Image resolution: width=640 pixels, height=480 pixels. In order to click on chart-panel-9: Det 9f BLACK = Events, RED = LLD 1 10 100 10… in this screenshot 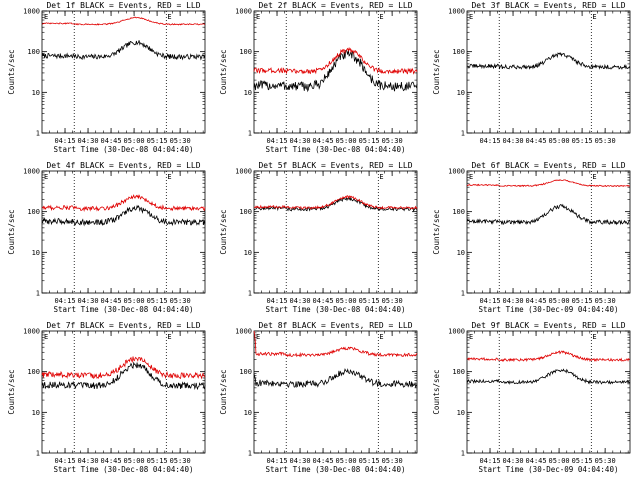, I will do `click(531, 397)`.